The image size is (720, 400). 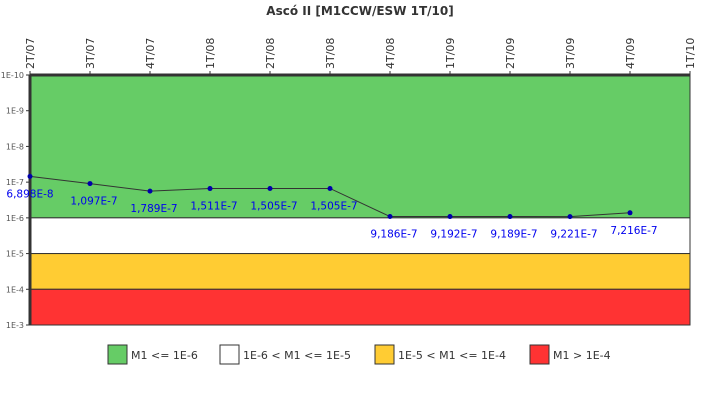 I want to click on legend-label: 1E-6 < M1 <= 1E-5, so click(x=297, y=355).